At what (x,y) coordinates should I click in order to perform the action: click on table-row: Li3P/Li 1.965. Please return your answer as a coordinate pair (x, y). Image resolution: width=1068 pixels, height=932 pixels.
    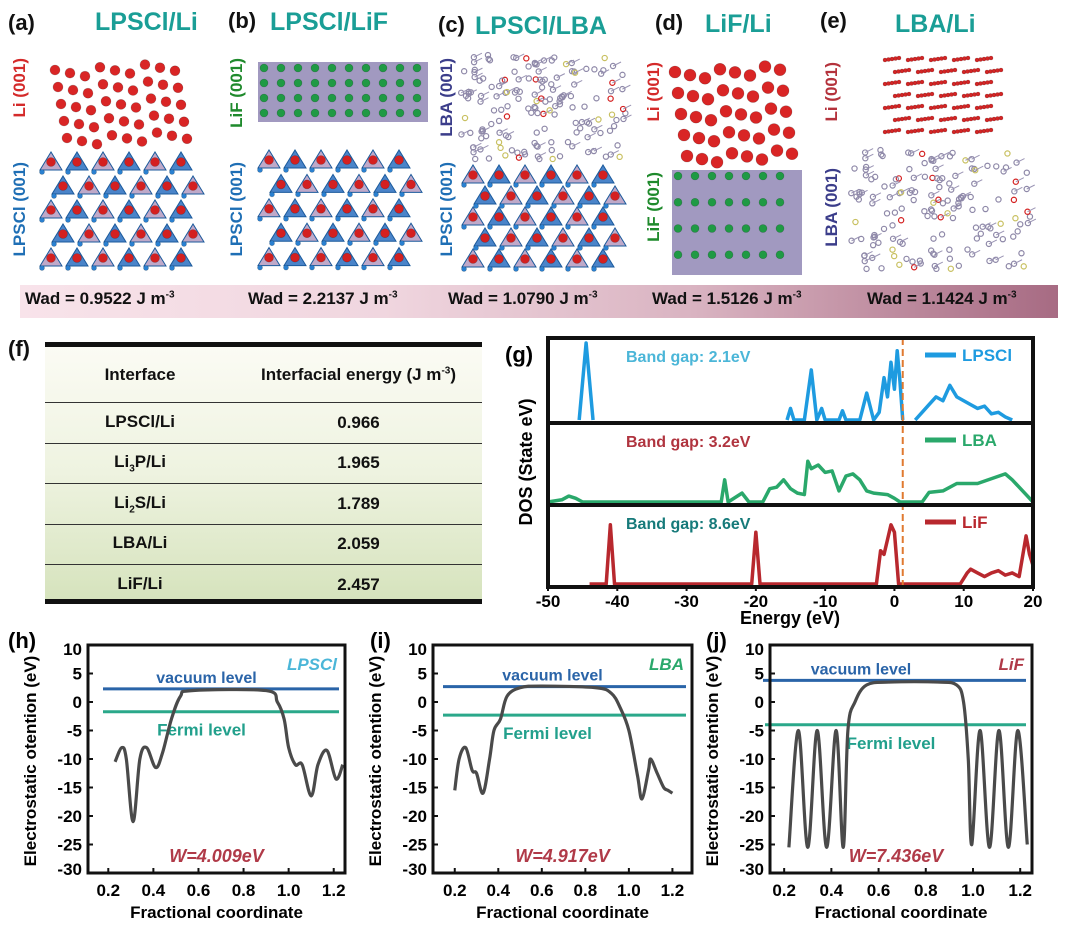
    Looking at the image, I should click on (263, 464).